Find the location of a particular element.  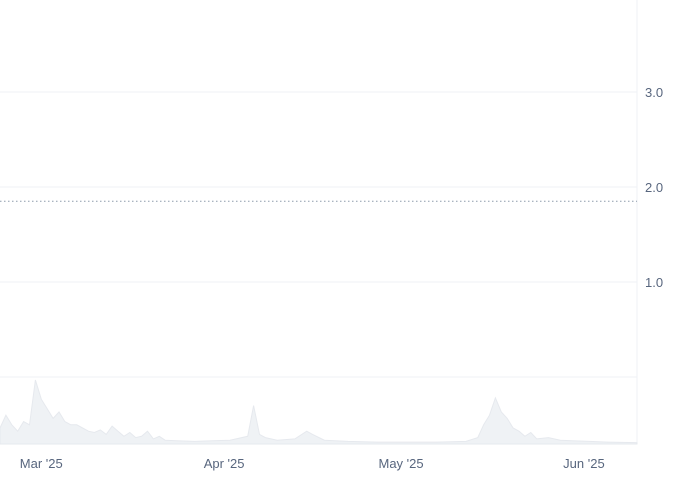

y-axis: 3.0 2.0 1.0 is located at coordinates (654, 187).